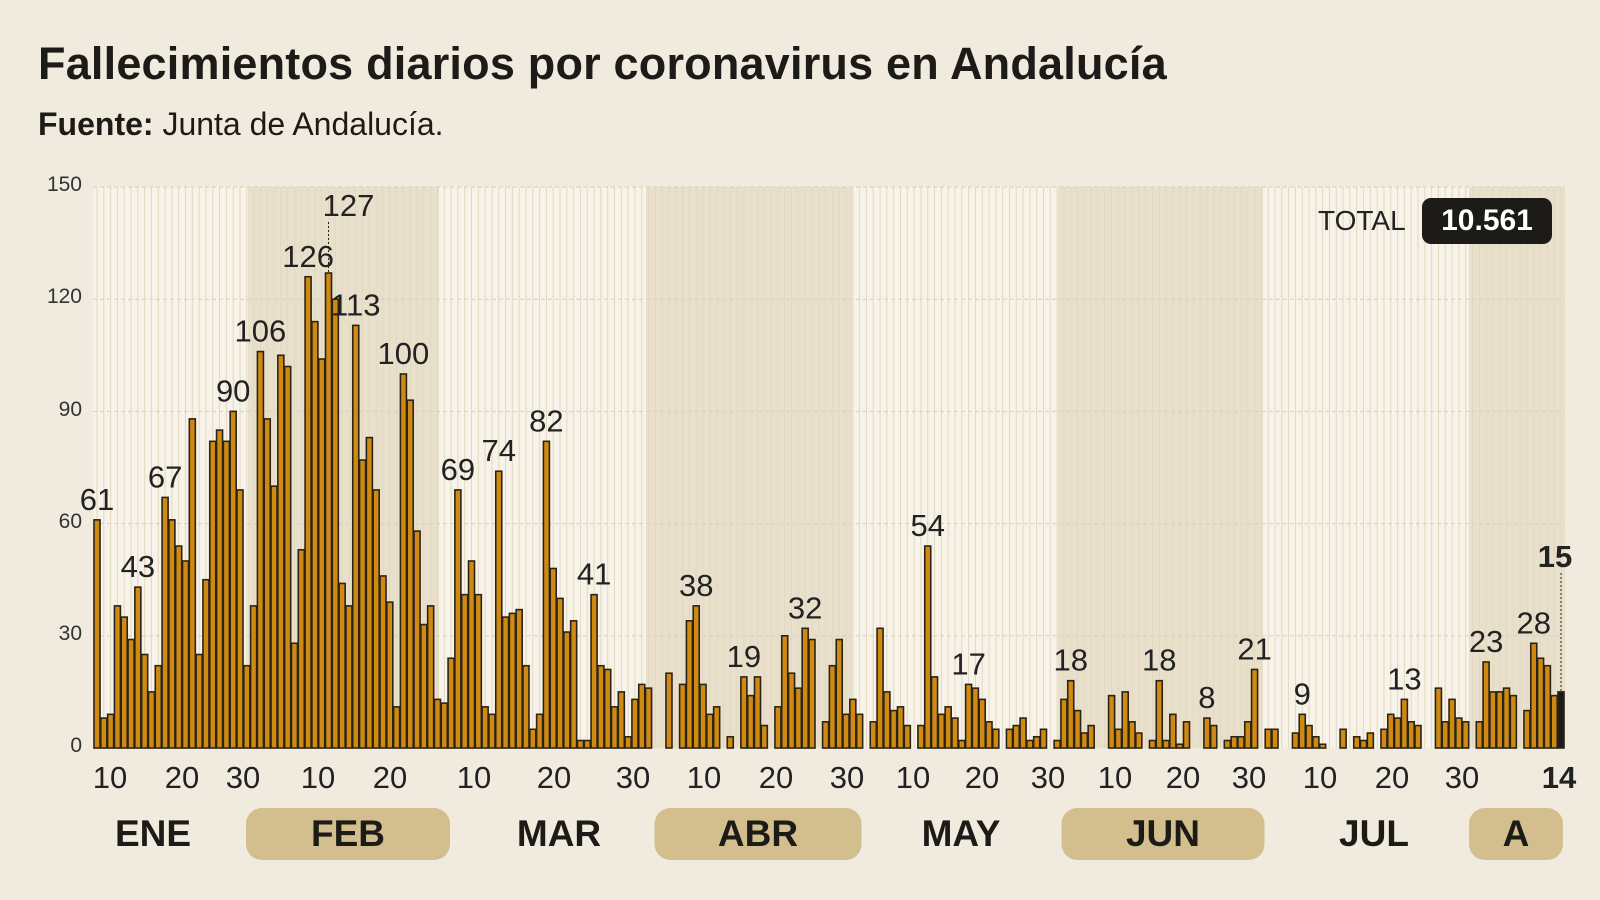  I want to click on month-label-mar: MAR, so click(559, 833).